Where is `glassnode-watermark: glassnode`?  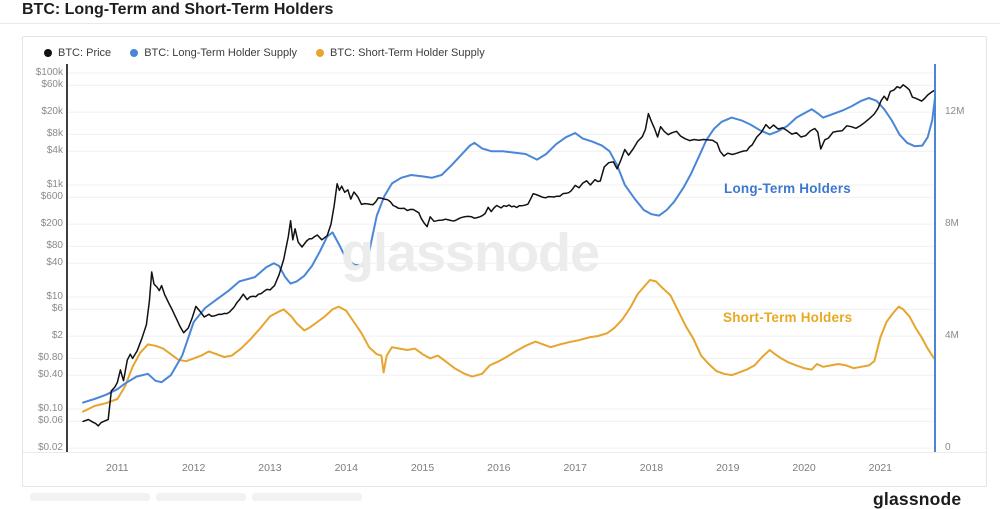
glassnode-watermark: glassnode is located at coordinates (470, 253).